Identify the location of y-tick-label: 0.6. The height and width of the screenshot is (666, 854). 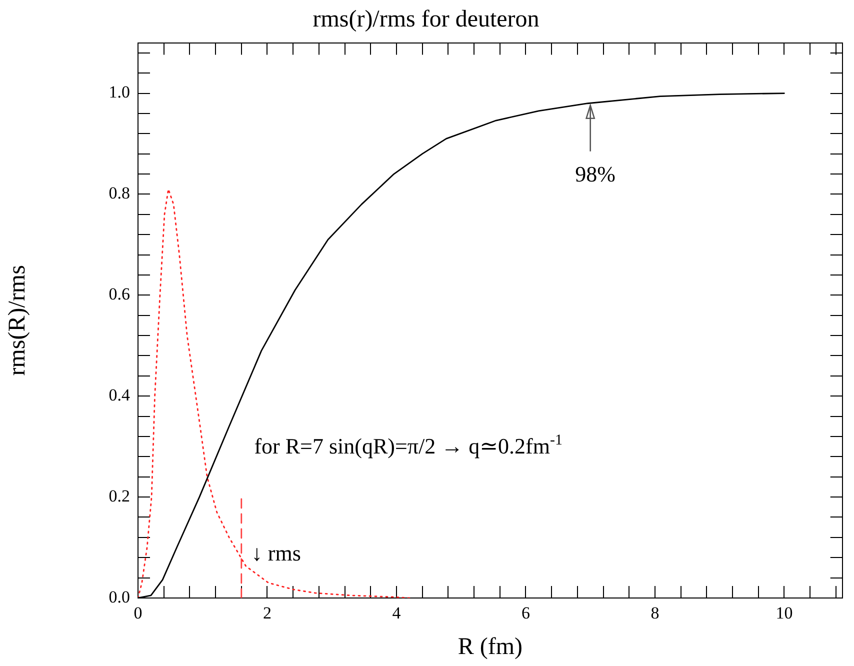
(119, 294).